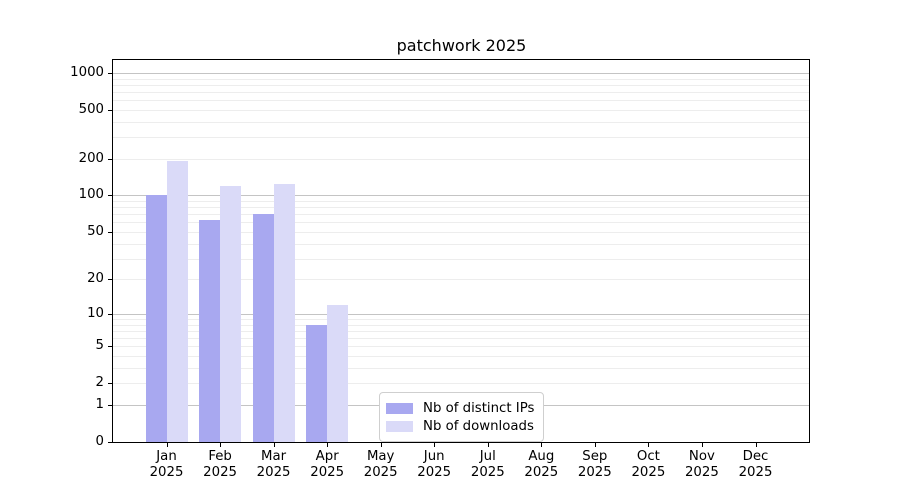 This screenshot has height=500, width=900. What do you see at coordinates (95, 231) in the screenshot?
I see `y-tick-label: 50` at bounding box center [95, 231].